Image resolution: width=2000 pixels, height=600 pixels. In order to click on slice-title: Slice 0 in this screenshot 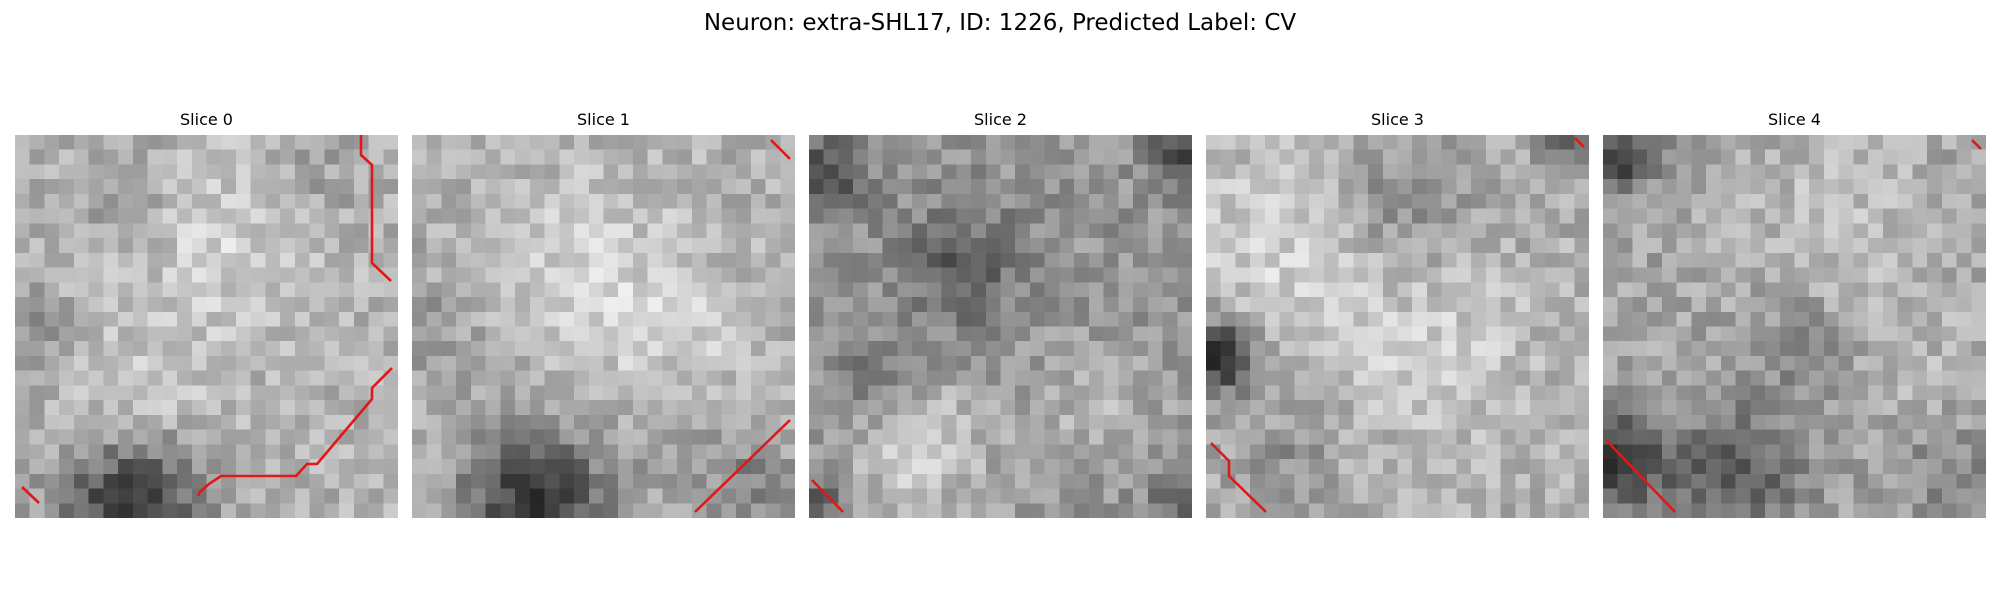, I will do `click(206, 119)`.